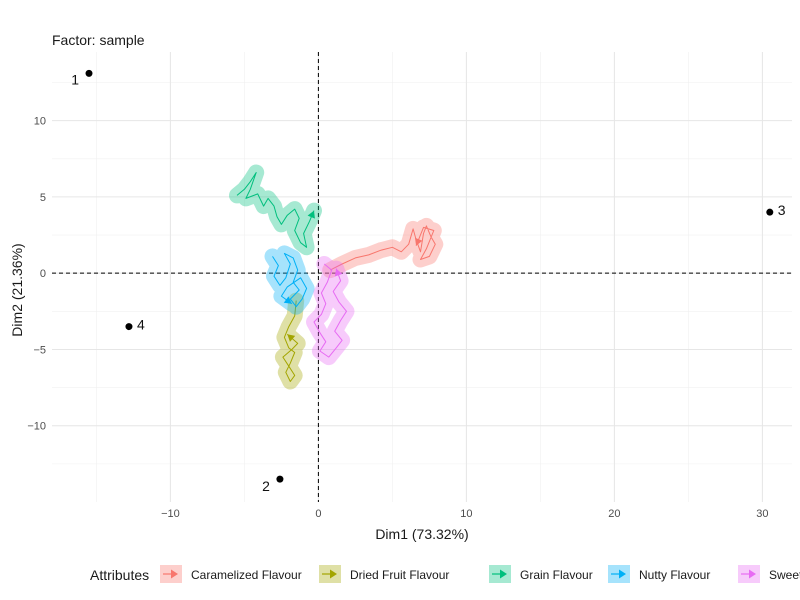 Image resolution: width=800 pixels, height=600 pixels. What do you see at coordinates (36, 427) in the screenshot?
I see `y-tick-label: −10` at bounding box center [36, 427].